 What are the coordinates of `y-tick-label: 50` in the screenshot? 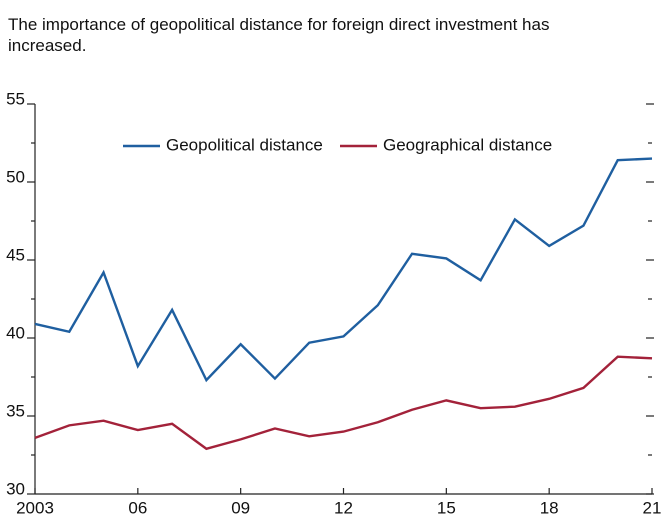 It's located at (15, 176).